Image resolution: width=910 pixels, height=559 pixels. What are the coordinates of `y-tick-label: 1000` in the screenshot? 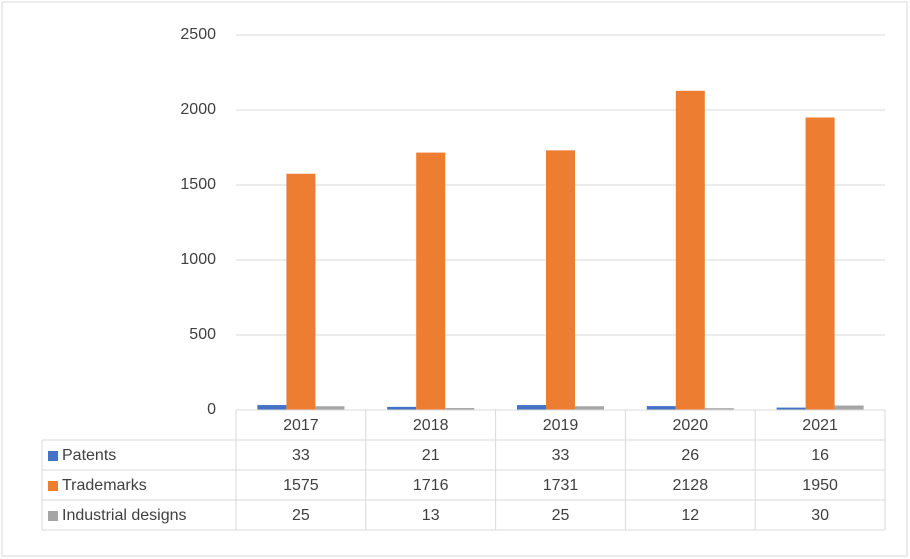 It's located at (198, 259).